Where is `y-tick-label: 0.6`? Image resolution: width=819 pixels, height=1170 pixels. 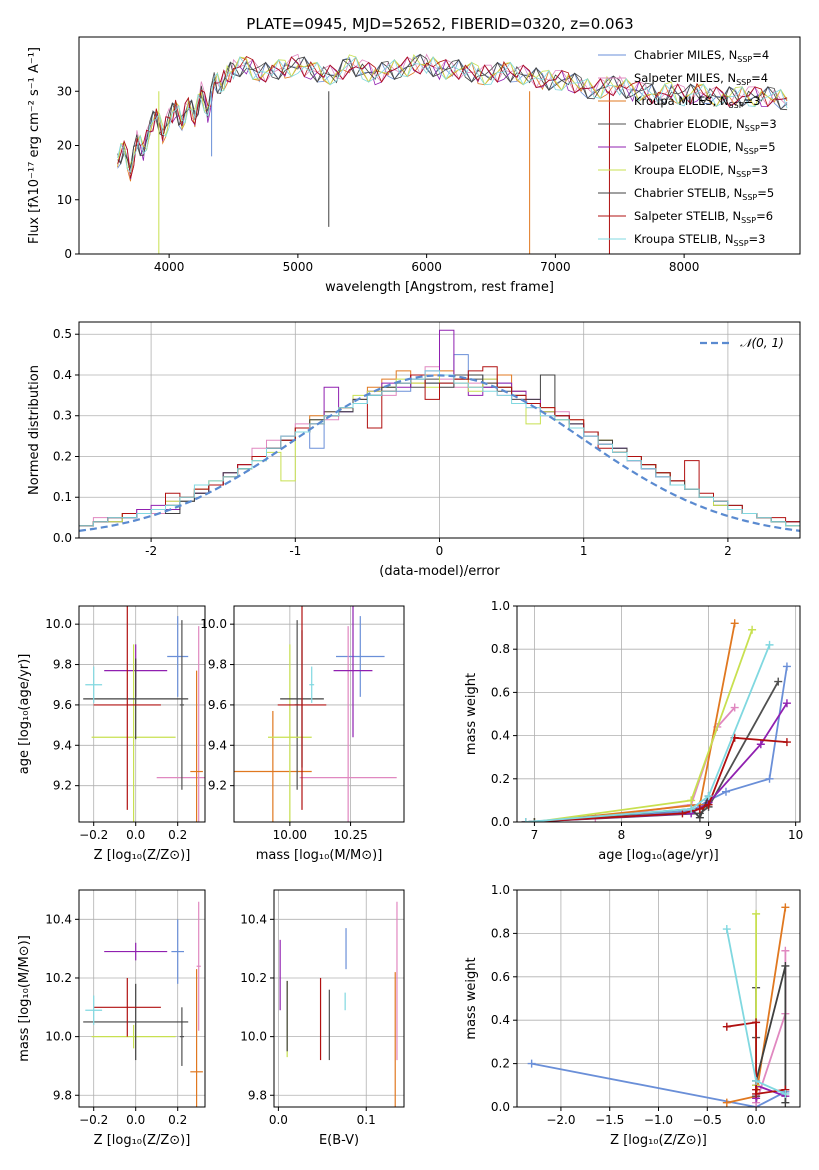
y-tick-label: 0.6 is located at coordinates (500, 977).